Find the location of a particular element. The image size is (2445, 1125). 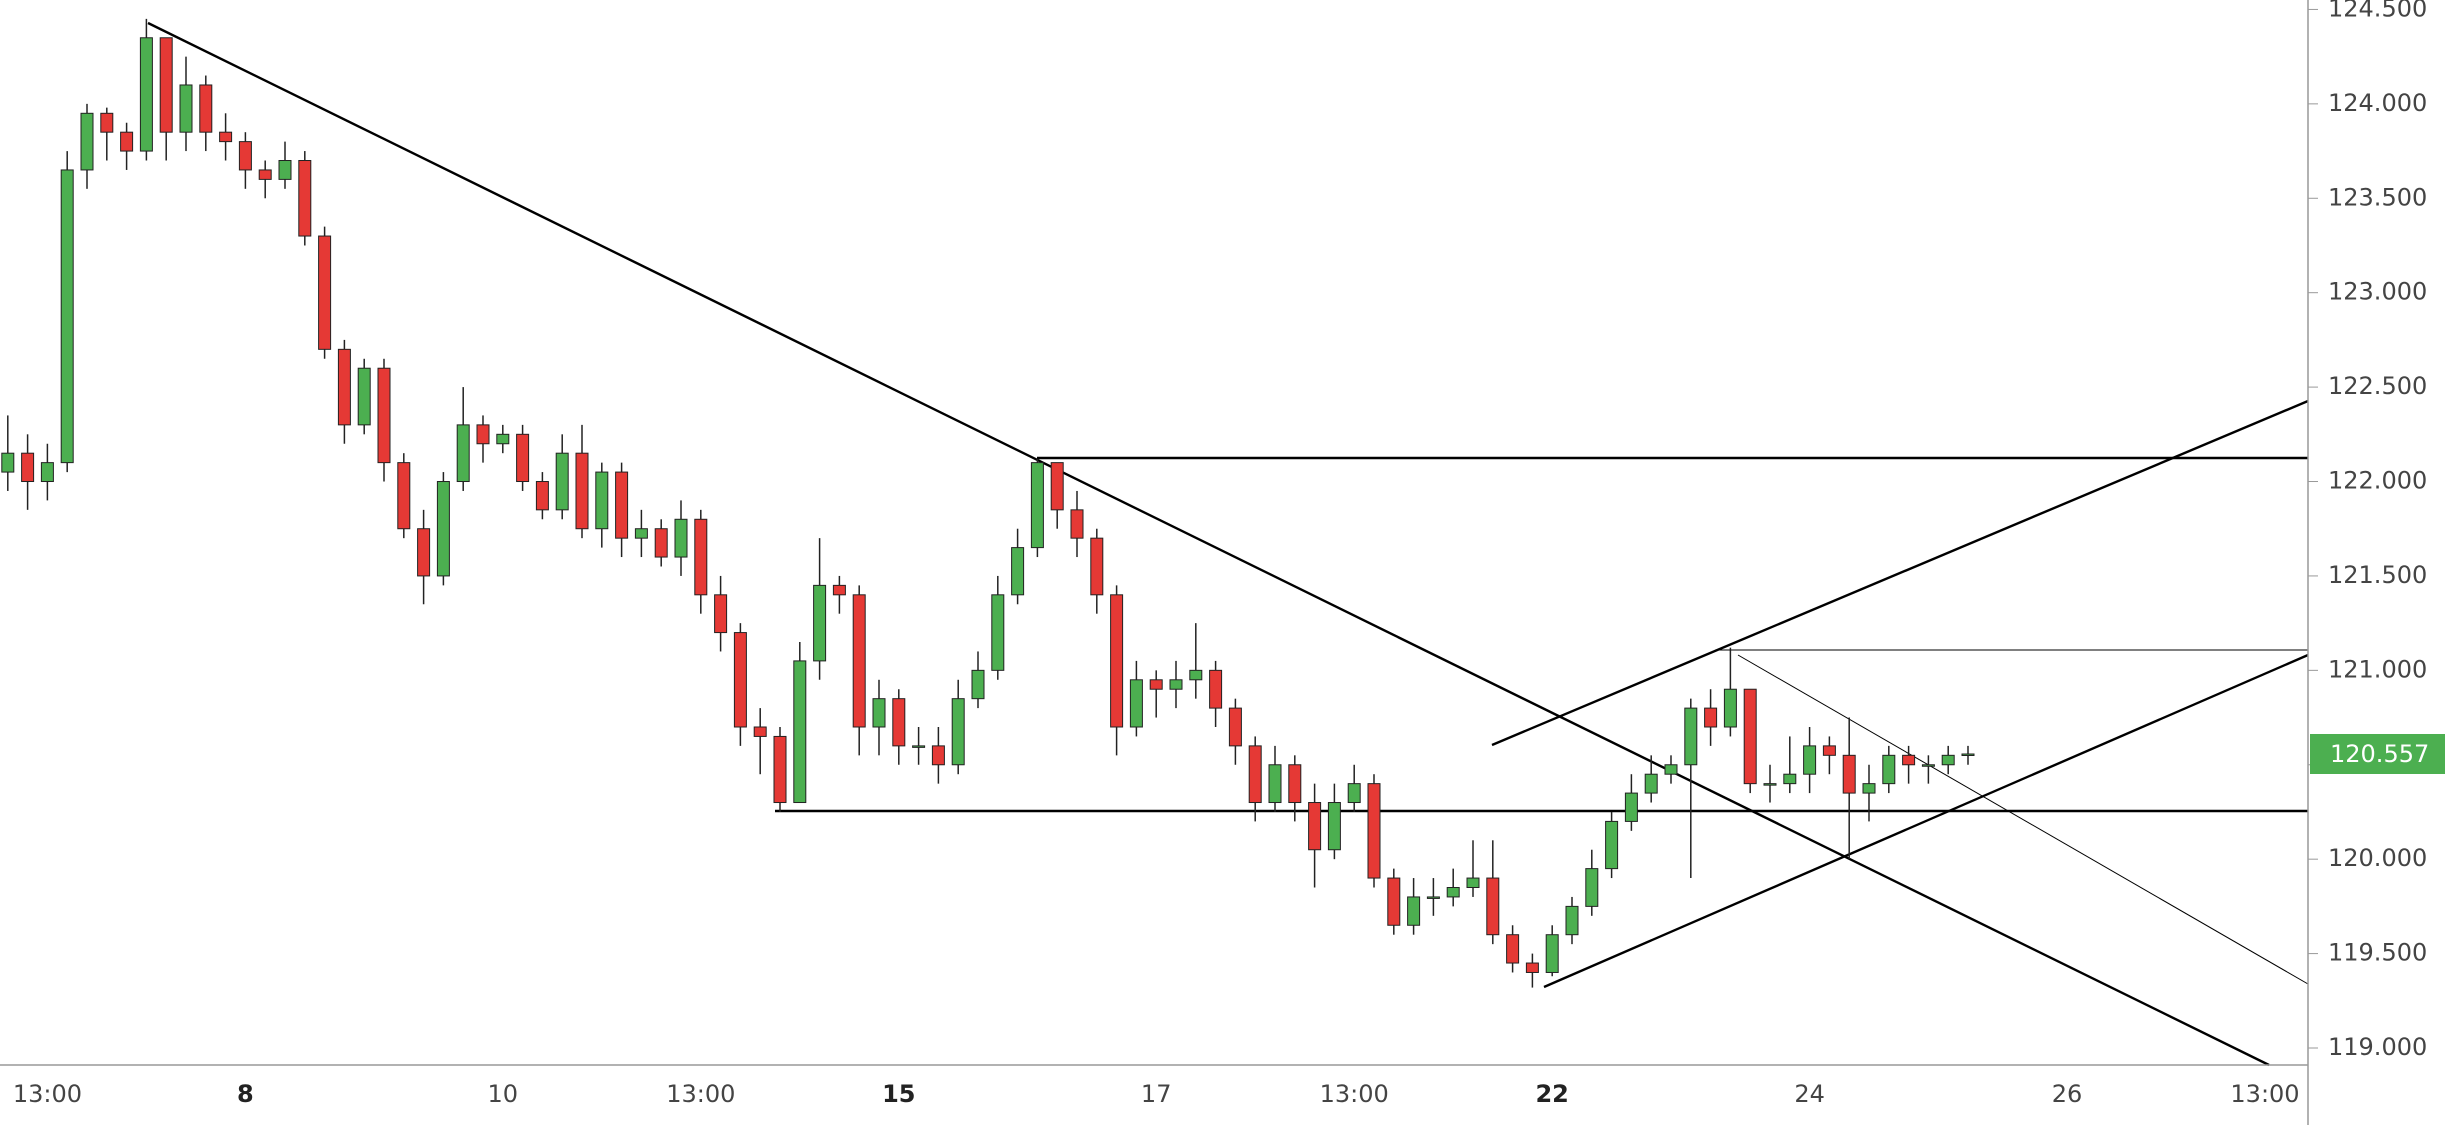

x-tick-label: 8 is located at coordinates (245, 1094).